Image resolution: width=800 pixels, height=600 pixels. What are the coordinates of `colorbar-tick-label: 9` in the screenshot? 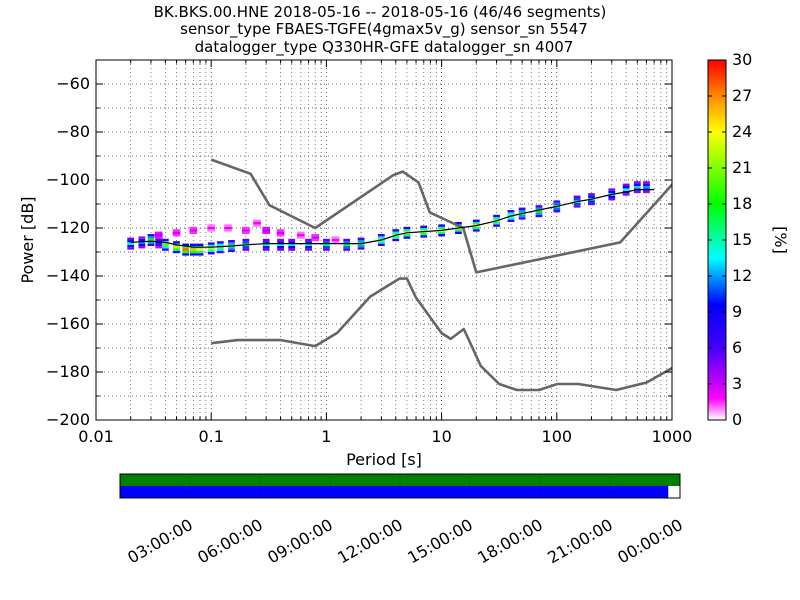 It's located at (737, 311).